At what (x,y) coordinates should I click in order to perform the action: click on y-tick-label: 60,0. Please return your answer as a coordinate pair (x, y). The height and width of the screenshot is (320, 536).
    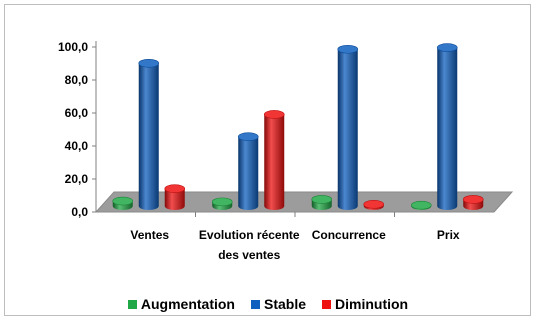
    Looking at the image, I should click on (77, 113).